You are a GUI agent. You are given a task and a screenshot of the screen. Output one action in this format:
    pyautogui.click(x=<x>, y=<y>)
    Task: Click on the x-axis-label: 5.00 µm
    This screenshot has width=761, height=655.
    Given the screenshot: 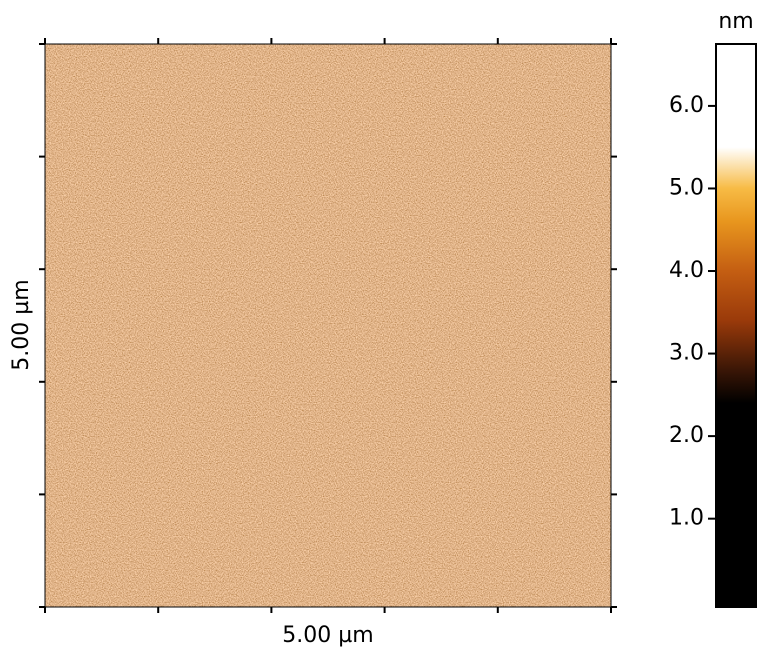 What is the action you would take?
    pyautogui.click(x=327, y=635)
    